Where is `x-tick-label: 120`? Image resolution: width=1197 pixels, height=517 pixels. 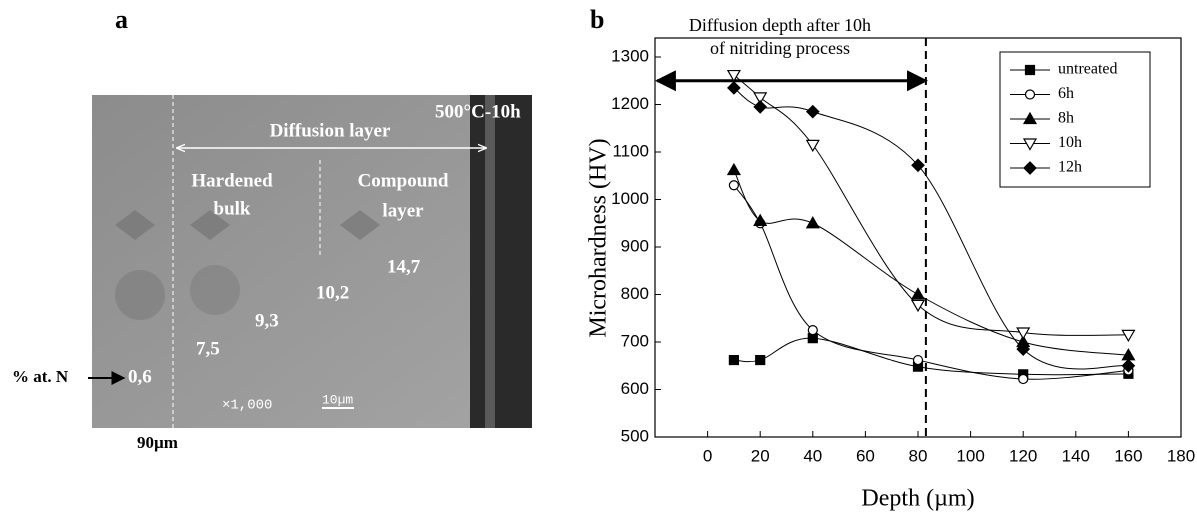
x-tick-label: 120 is located at coordinates (1023, 455).